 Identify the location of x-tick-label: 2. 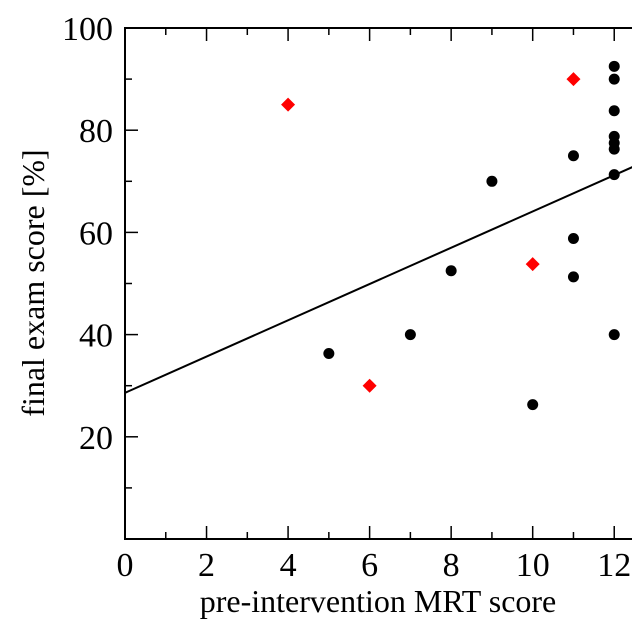
(206, 565).